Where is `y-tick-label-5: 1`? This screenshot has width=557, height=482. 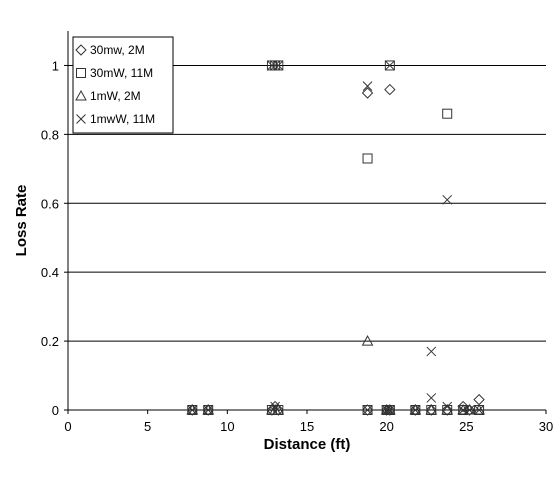
y-tick-label-5: 1 is located at coordinates (55, 65).